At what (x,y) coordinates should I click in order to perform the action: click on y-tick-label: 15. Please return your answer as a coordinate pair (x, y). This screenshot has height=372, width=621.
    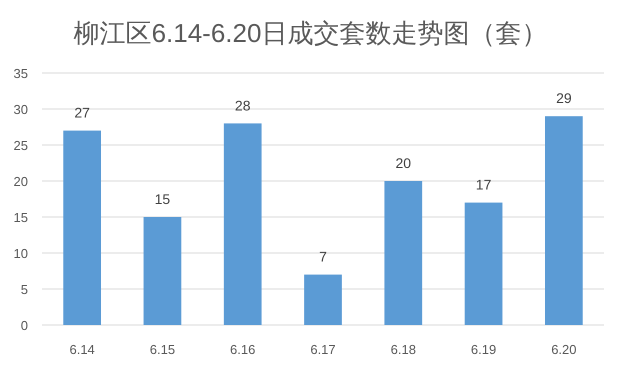
    Looking at the image, I should click on (21, 217).